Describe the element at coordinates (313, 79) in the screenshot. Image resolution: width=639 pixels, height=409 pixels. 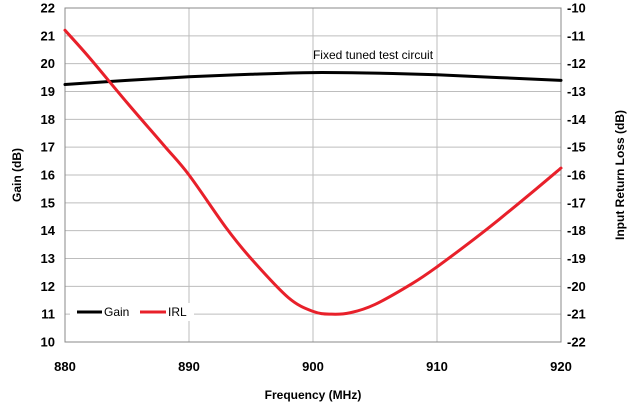
I see `series-line-gain` at that location.